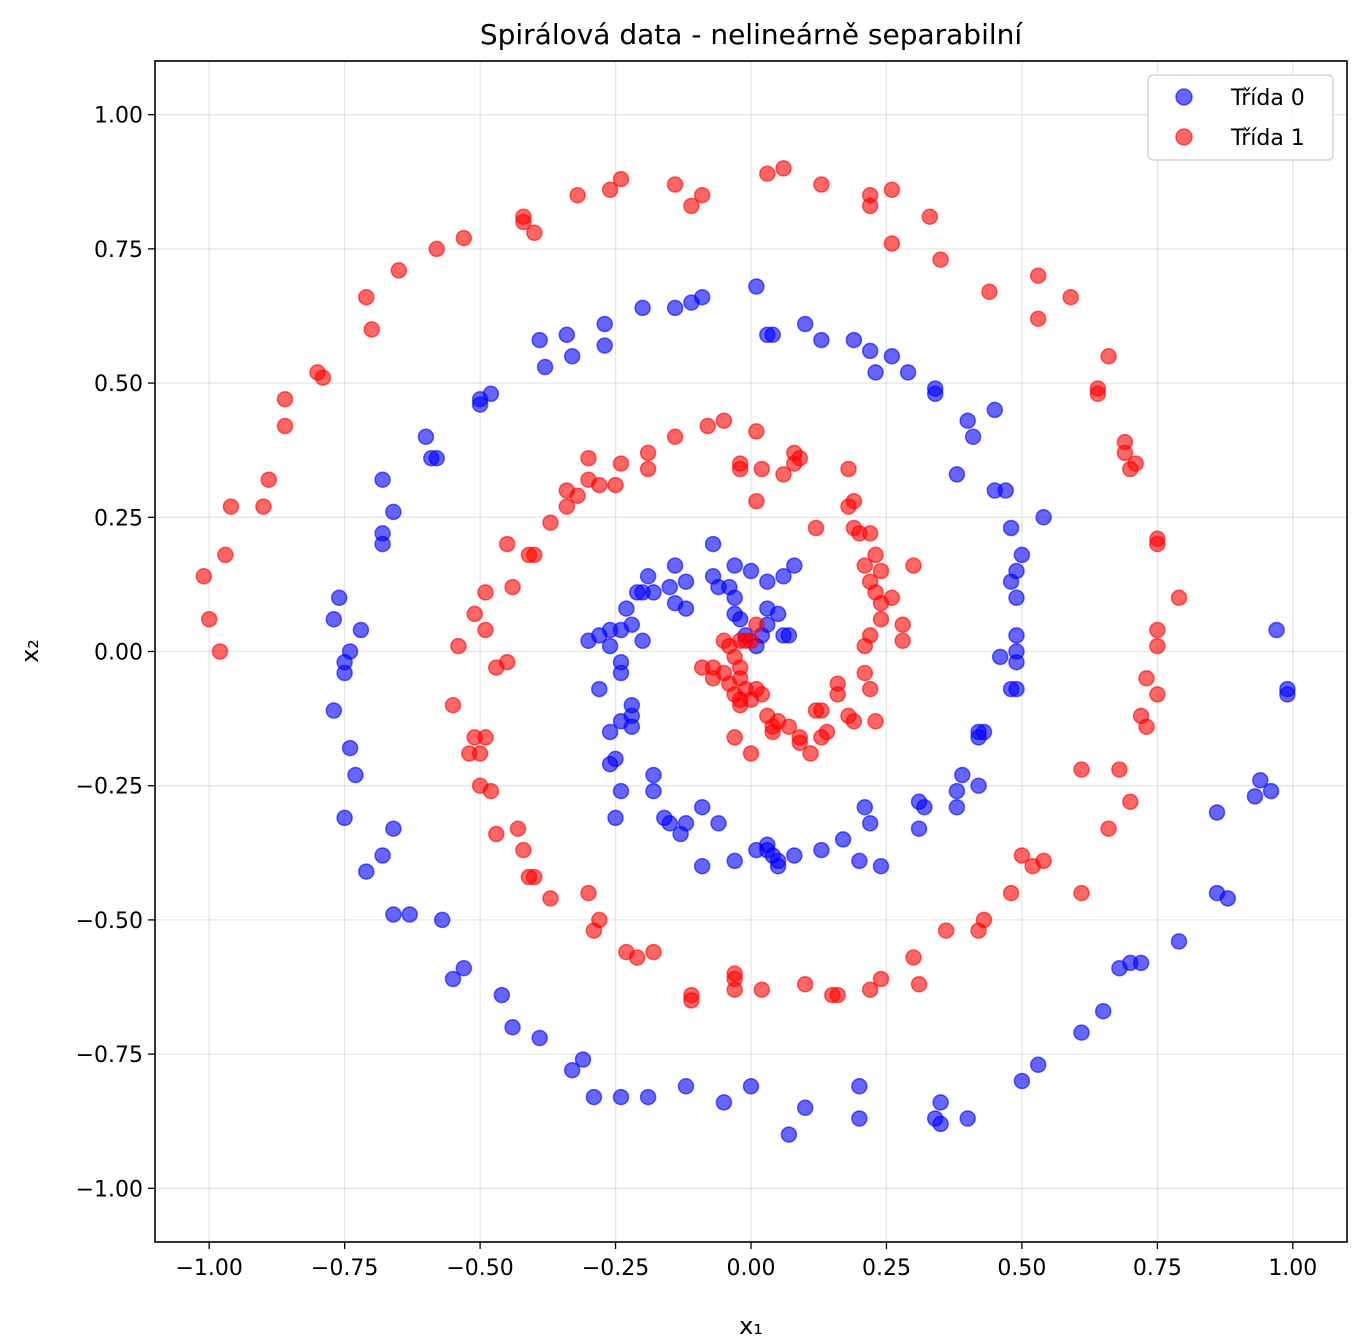 Image resolution: width=1365 pixels, height=1344 pixels. Describe the element at coordinates (118, 518) in the screenshot. I see `y-tick-label: 0.25` at that location.